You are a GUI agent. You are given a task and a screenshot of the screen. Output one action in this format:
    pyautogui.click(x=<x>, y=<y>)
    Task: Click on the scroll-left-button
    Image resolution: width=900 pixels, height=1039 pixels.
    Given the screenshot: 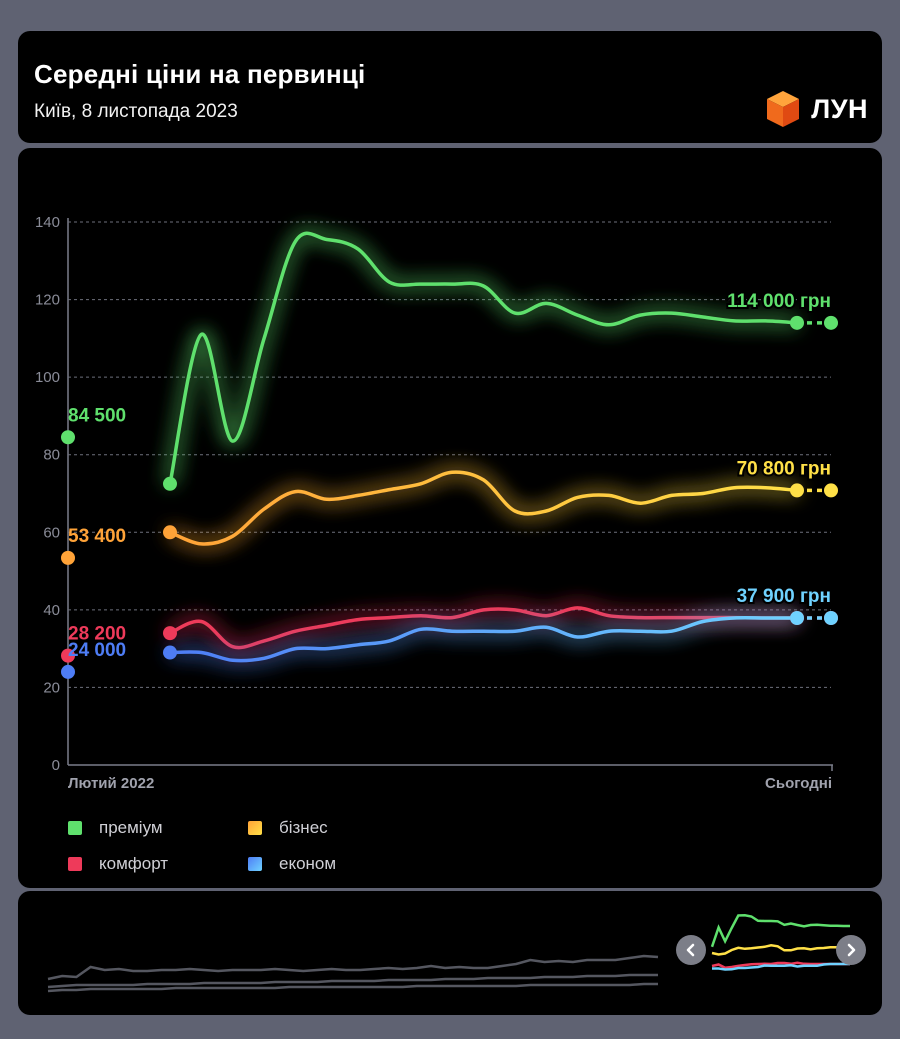 What is the action you would take?
    pyautogui.click(x=691, y=950)
    